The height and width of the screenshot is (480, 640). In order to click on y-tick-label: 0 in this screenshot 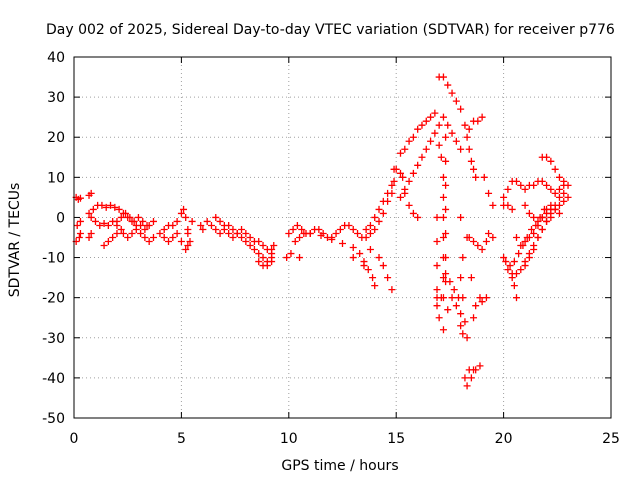, I will do `click(60, 218)`.